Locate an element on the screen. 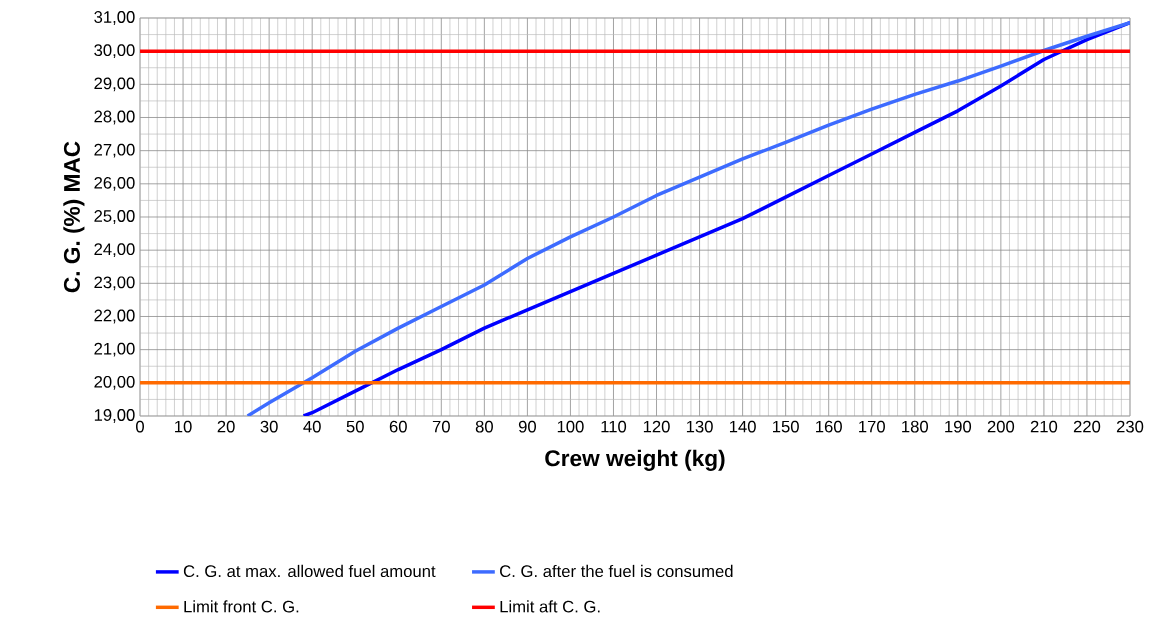 The height and width of the screenshot is (636, 1158). x-tick-label: 130 is located at coordinates (699, 426).